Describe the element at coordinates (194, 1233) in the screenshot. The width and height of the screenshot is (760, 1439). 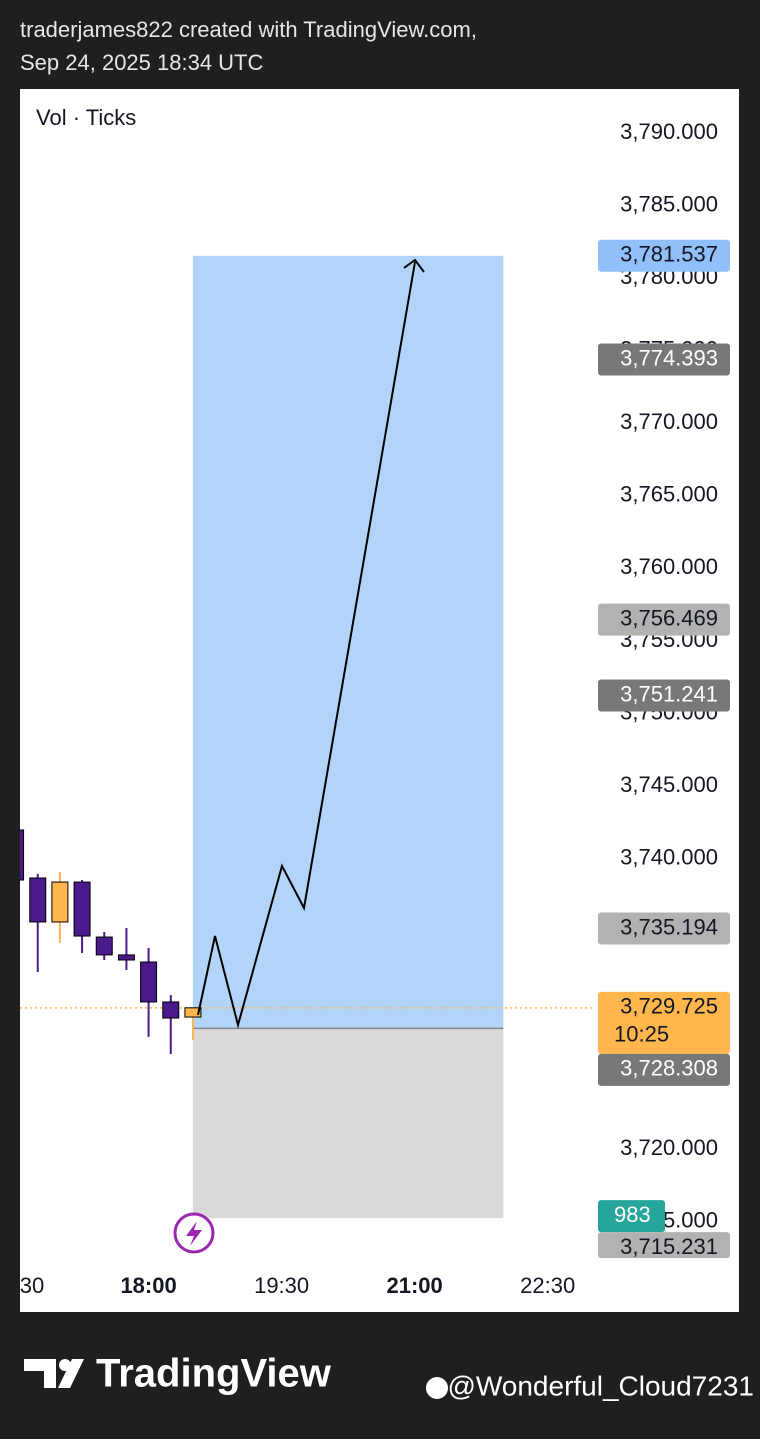
I see `lightning` at that location.